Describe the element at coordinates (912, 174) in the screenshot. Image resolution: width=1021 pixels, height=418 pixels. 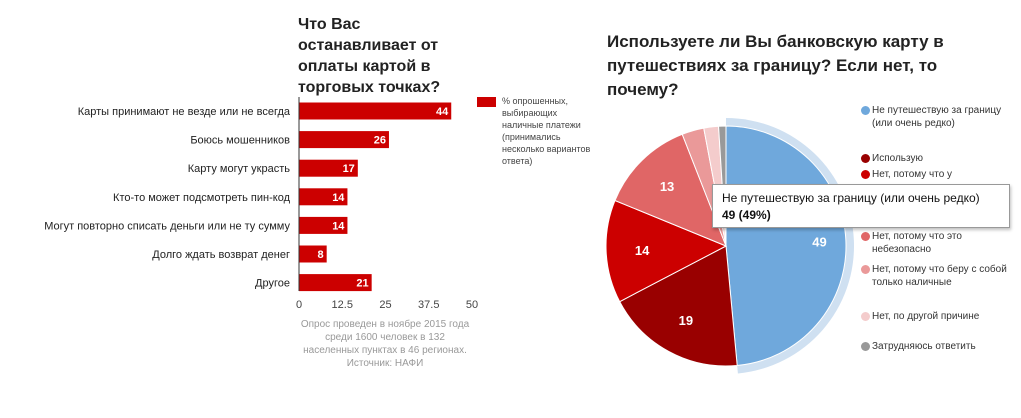
I see `pie-legend-label: Нет, потому что у` at that location.